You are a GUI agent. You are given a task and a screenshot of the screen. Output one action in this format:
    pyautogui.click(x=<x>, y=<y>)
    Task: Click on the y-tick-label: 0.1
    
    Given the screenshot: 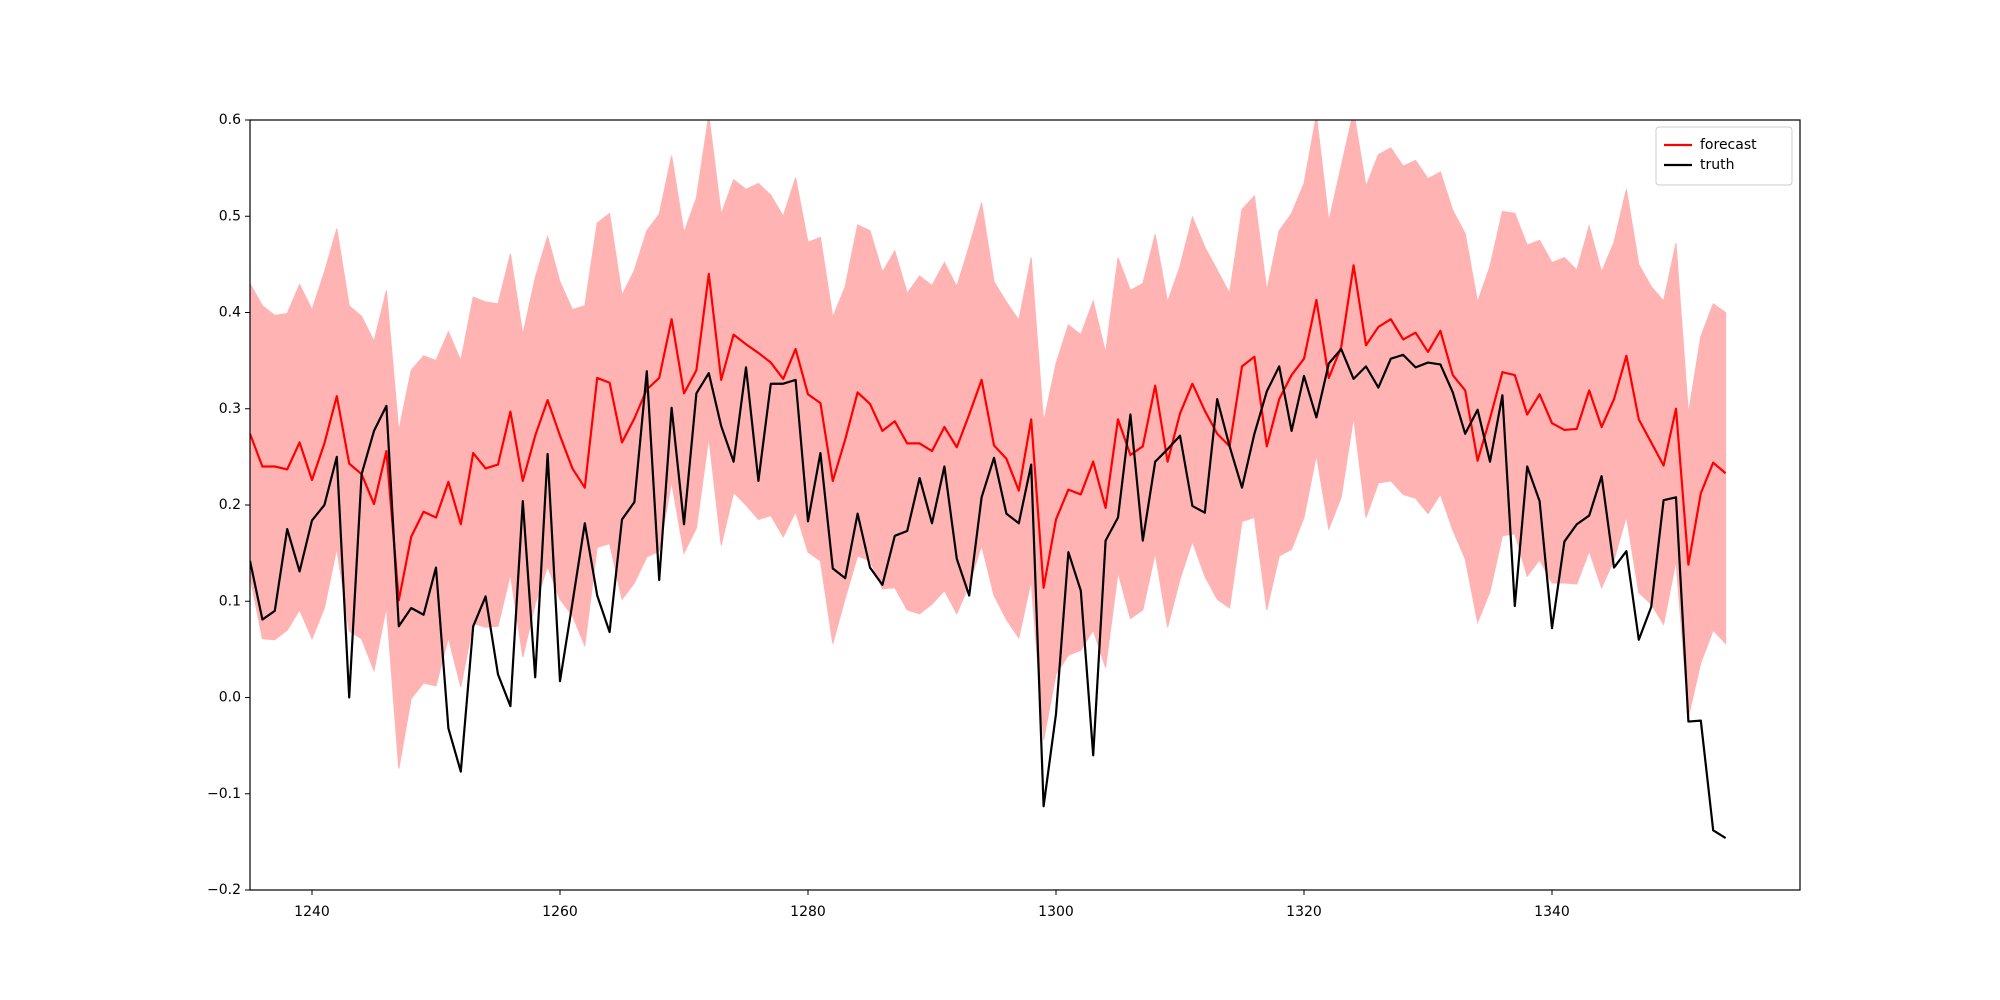 What is the action you would take?
    pyautogui.click(x=230, y=601)
    